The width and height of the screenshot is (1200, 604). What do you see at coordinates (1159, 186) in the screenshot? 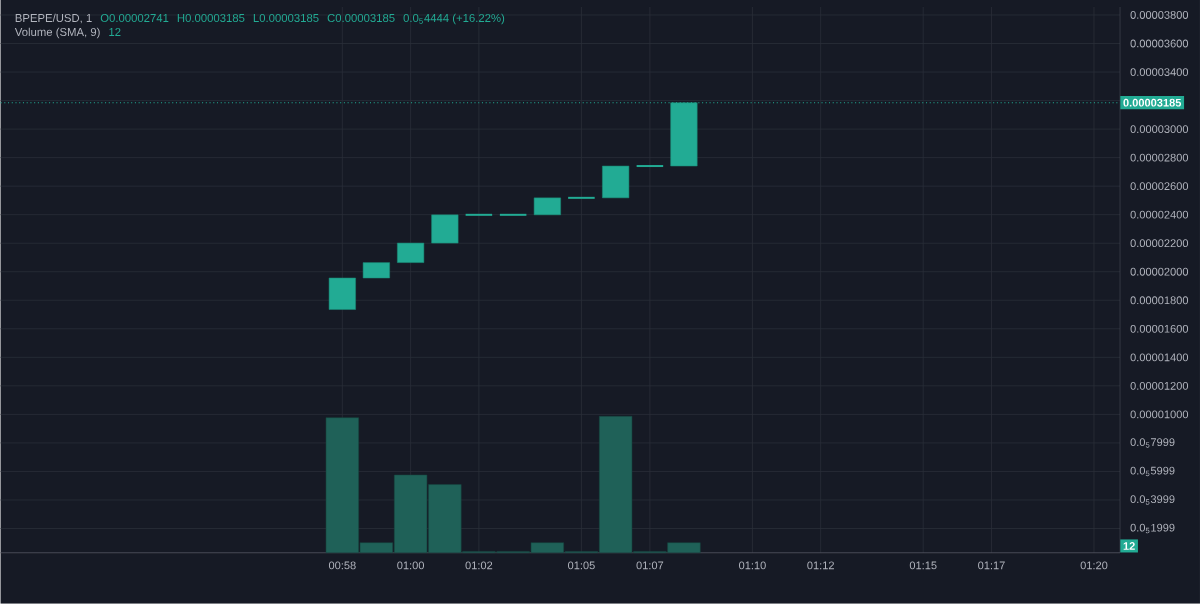
I see `y-tick-label: 0.00002600` at bounding box center [1159, 186].